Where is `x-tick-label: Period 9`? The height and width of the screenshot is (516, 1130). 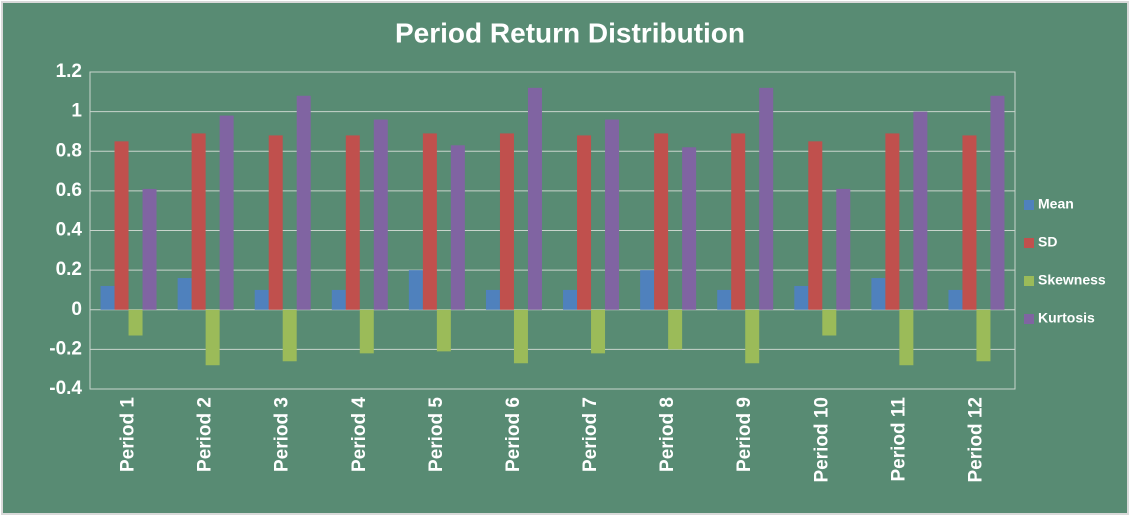 x-tick-label: Period 9 is located at coordinates (744, 434).